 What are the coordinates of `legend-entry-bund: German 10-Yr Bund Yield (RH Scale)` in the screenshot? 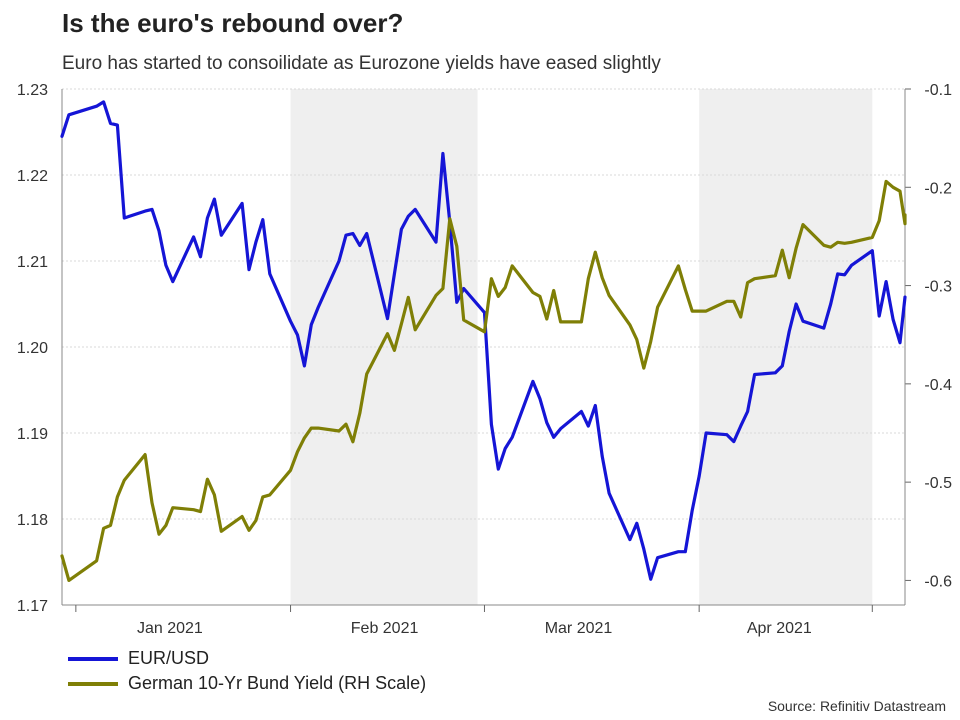 It's located at (247, 683).